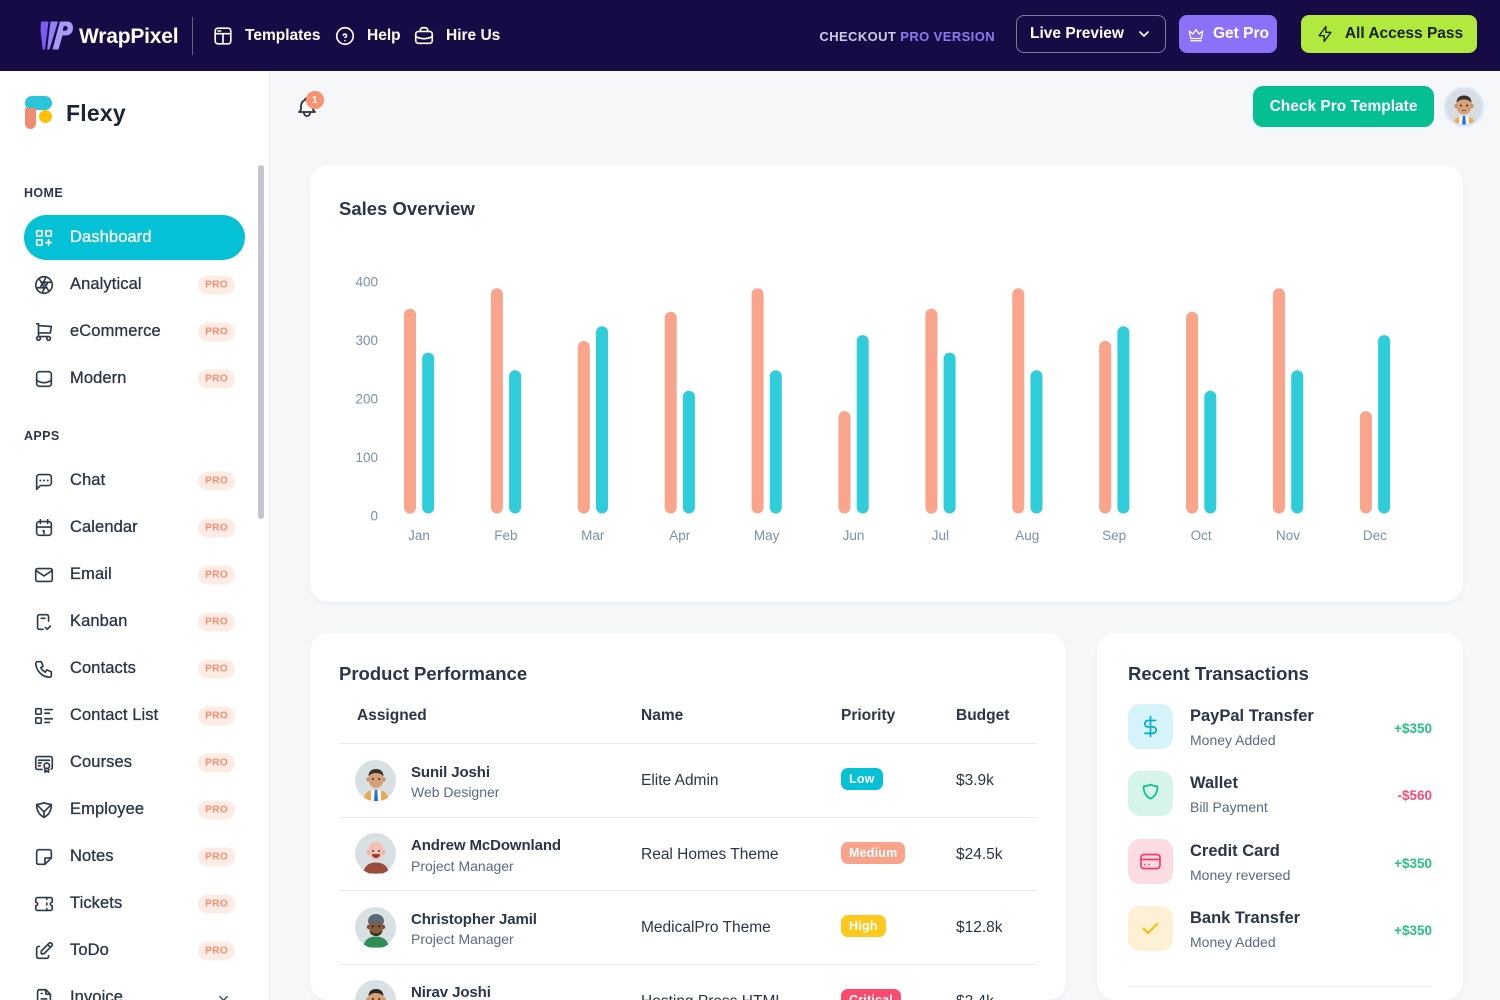 This screenshot has width=1500, height=1000. Describe the element at coordinates (366, 340) in the screenshot. I see `svg-text: 300` at that location.